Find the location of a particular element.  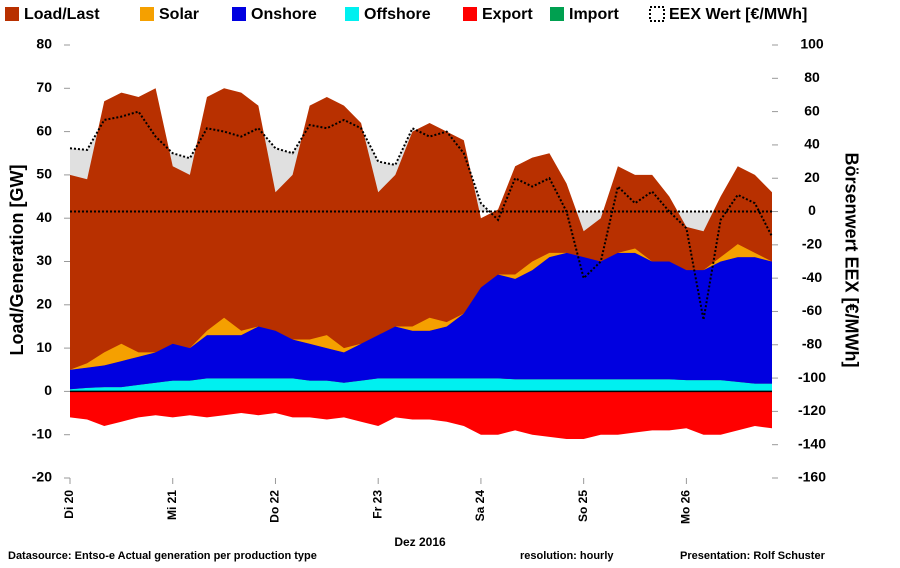

y-tick-label: 40 is located at coordinates (44, 217).